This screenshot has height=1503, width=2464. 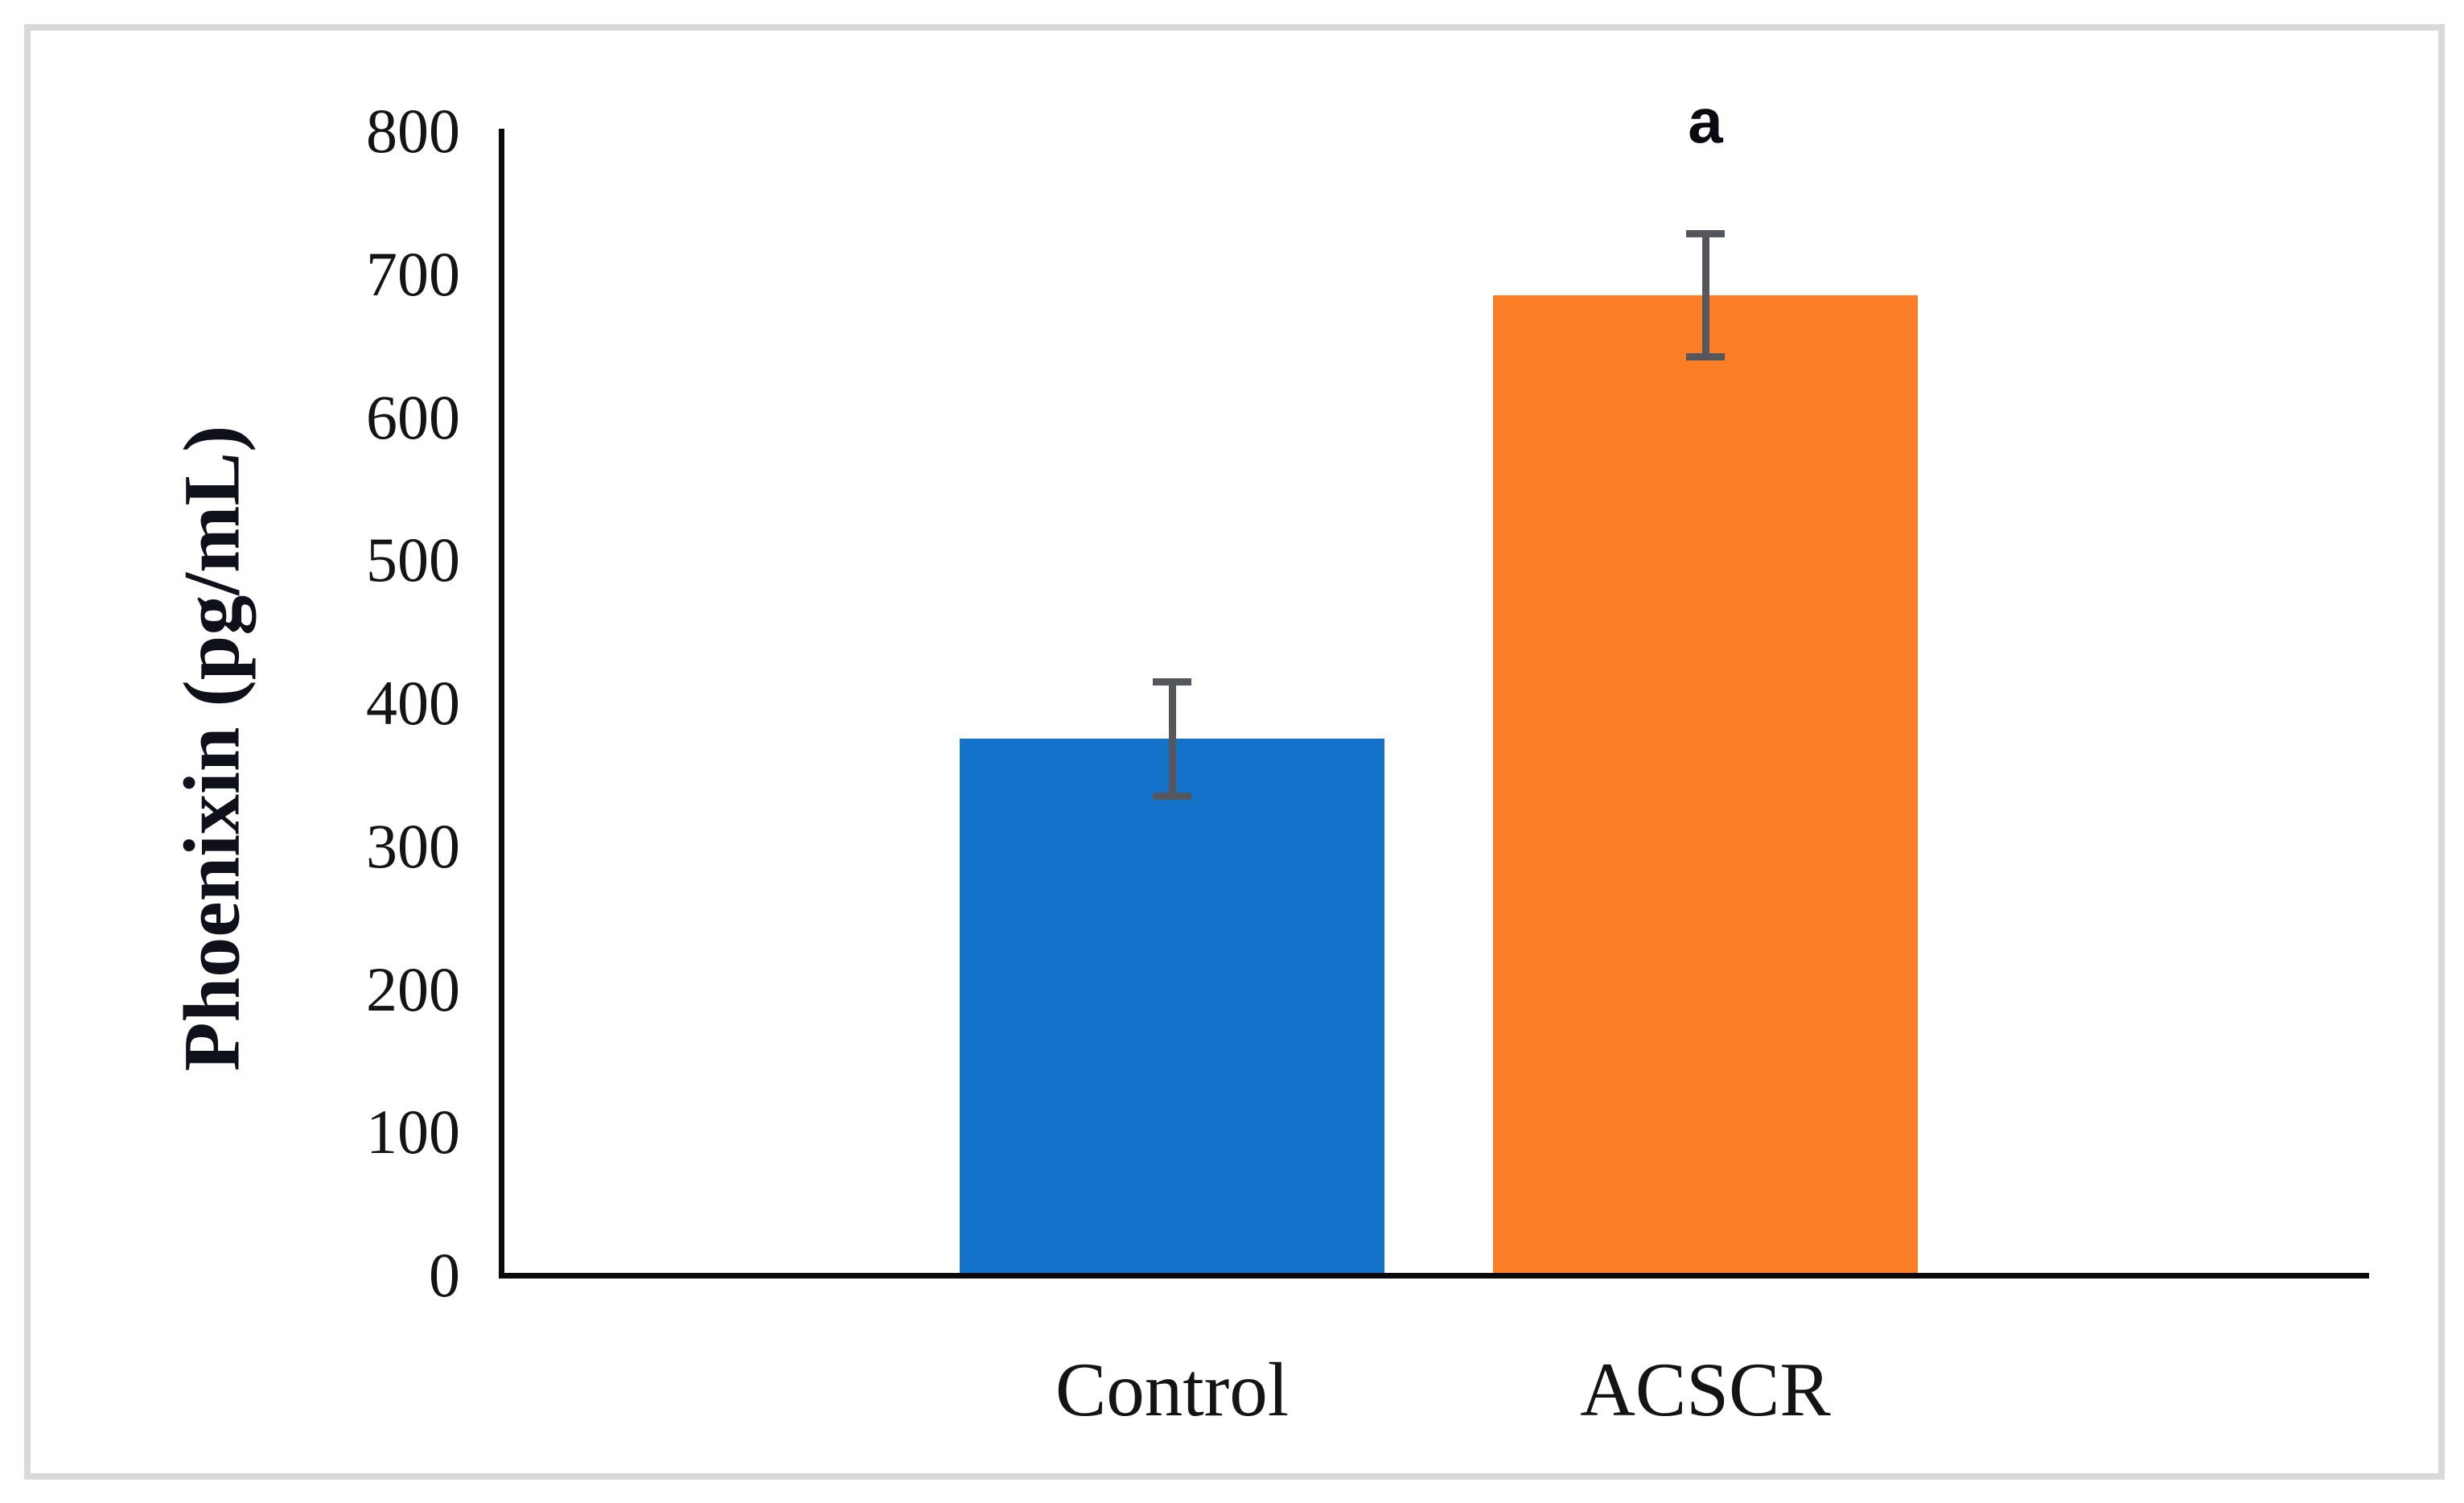 I want to click on y-tick-label: 700, so click(x=413, y=273).